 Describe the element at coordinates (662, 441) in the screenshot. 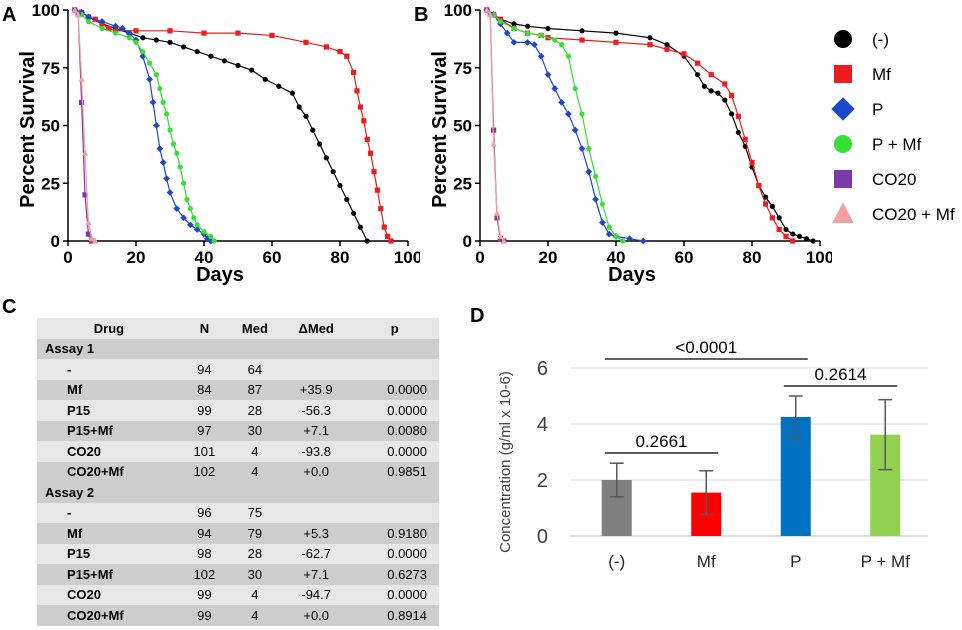

I see `comparison-label: 0.2661` at that location.